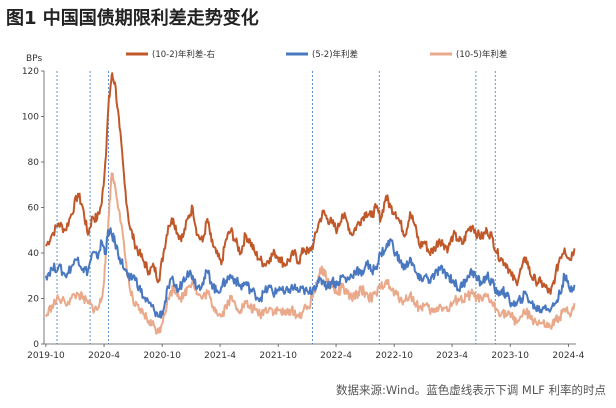 This screenshot has height=408, width=616. What do you see at coordinates (34, 254) in the screenshot?
I see `y-tick-label: 40` at bounding box center [34, 254].